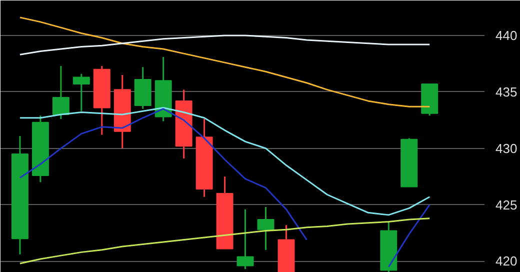  Describe the element at coordinates (507, 261) in the screenshot. I see `y-tick-label: 420` at that location.